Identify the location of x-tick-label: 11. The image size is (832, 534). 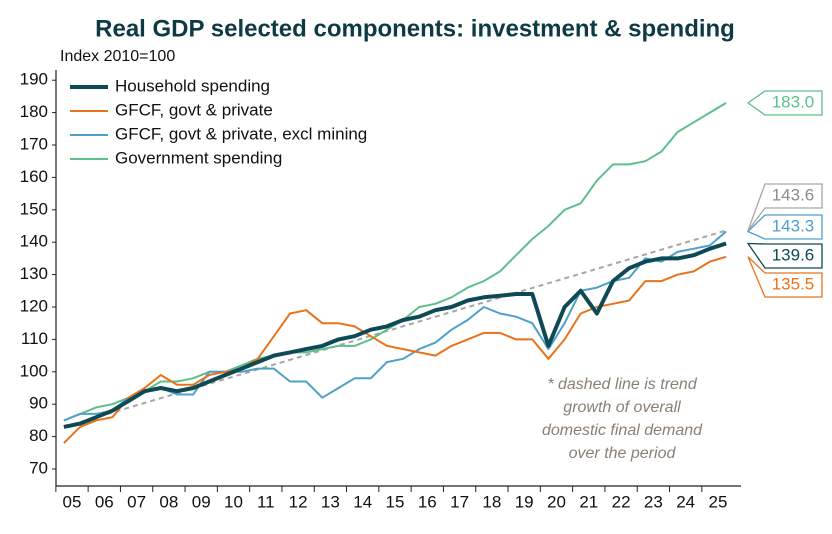
(266, 501).